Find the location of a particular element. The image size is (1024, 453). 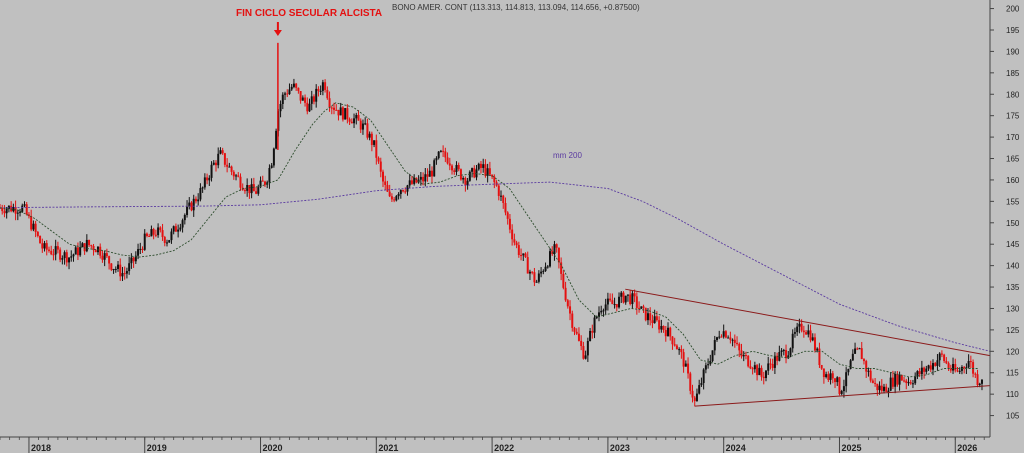

x-tick-label: 2019 is located at coordinates (157, 448).